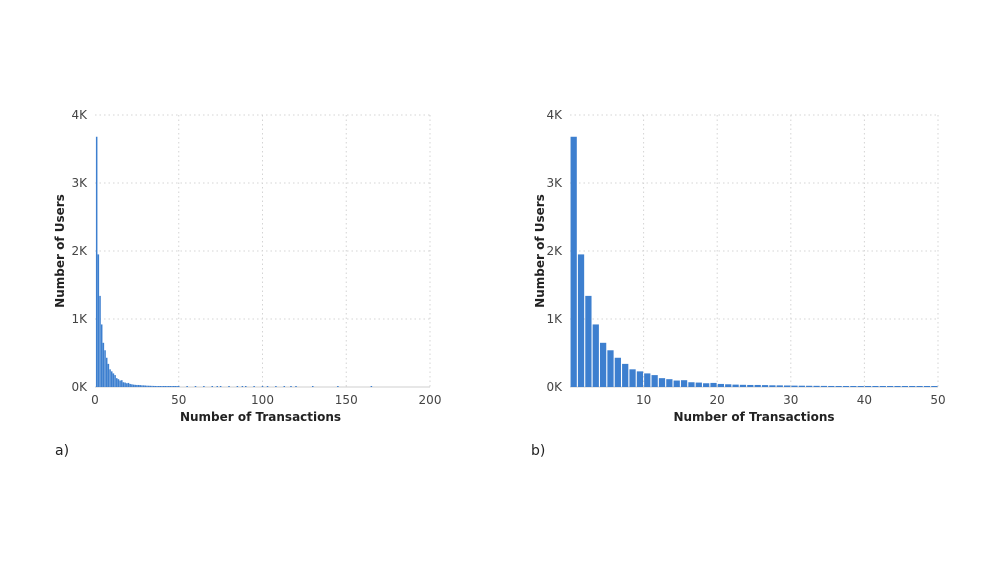  What do you see at coordinates (262, 400) in the screenshot?
I see `charta-xtick-label: 100` at bounding box center [262, 400].